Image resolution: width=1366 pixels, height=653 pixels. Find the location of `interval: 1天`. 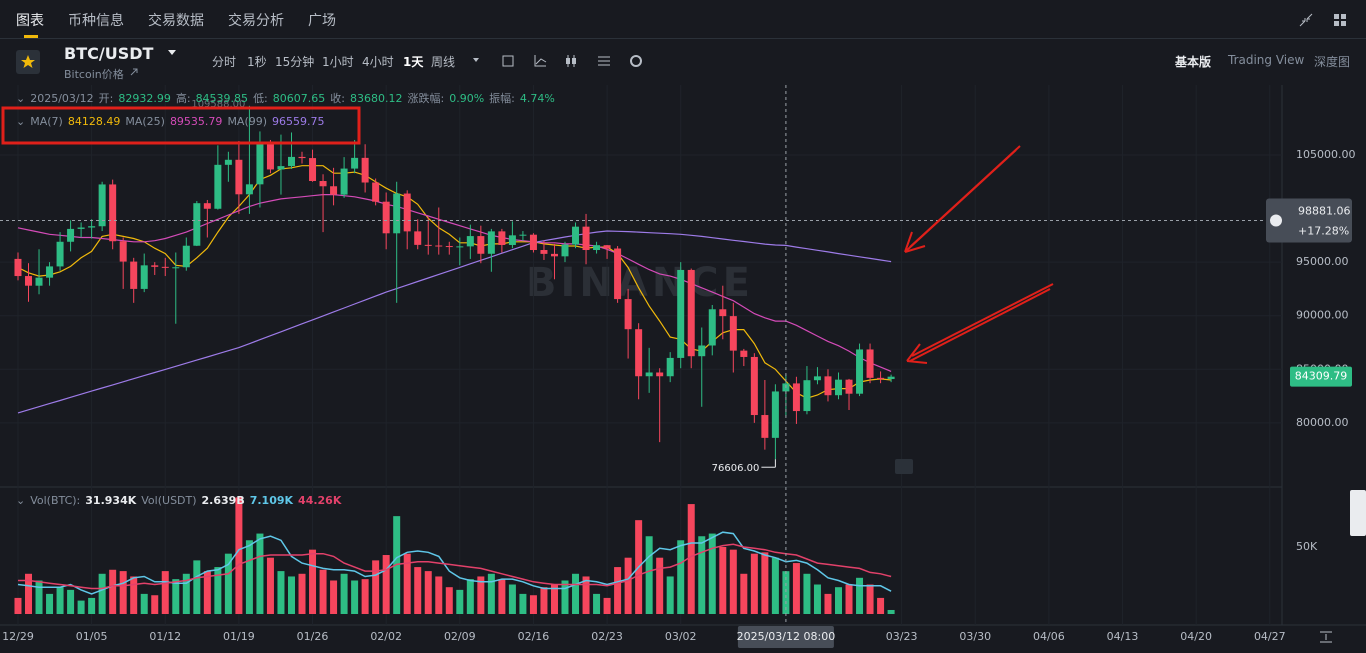

interval: 1天 is located at coordinates (413, 62).